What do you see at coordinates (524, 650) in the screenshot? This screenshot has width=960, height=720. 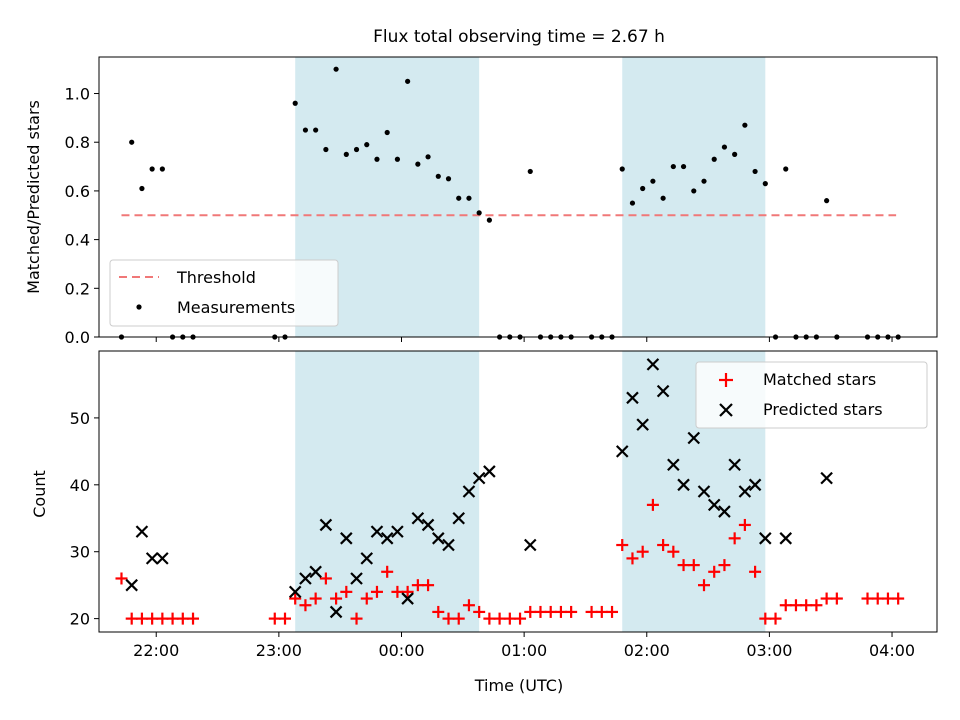 I see `x-tick-label: 01:00` at bounding box center [524, 650].